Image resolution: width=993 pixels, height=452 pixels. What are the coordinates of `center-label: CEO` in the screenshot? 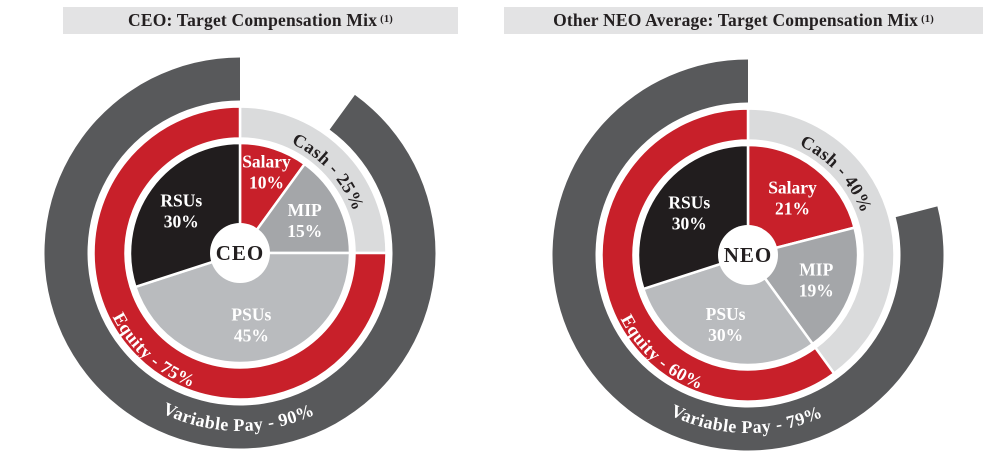 It's located at (240, 253).